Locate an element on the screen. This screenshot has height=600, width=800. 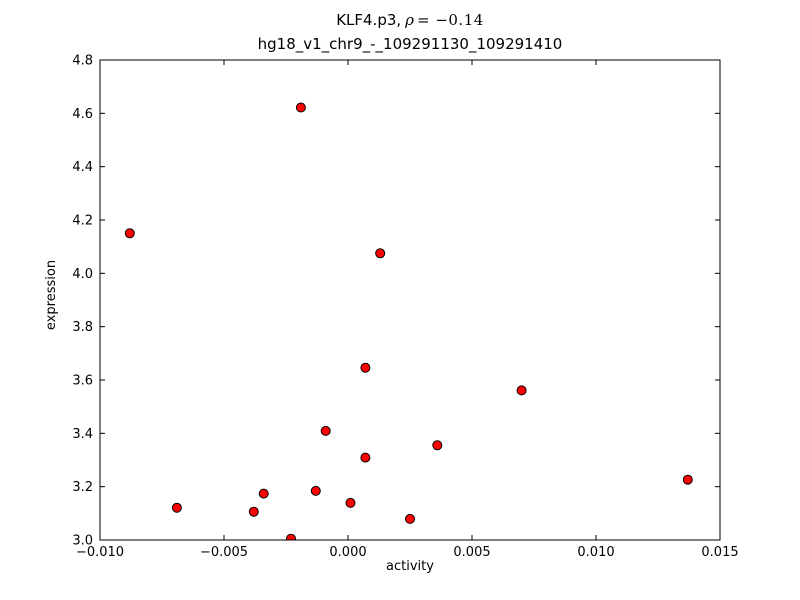
y-tick-label: 3.0 is located at coordinates (82, 541).